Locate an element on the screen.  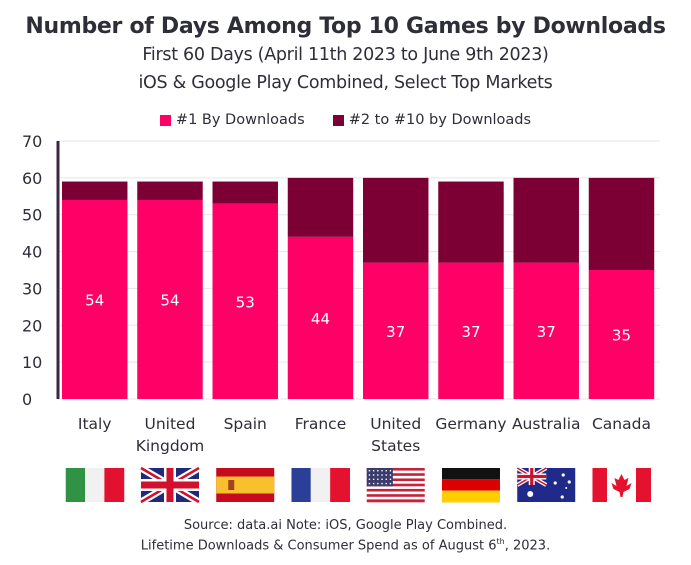
usa-flag-icon is located at coordinates (395, 485).